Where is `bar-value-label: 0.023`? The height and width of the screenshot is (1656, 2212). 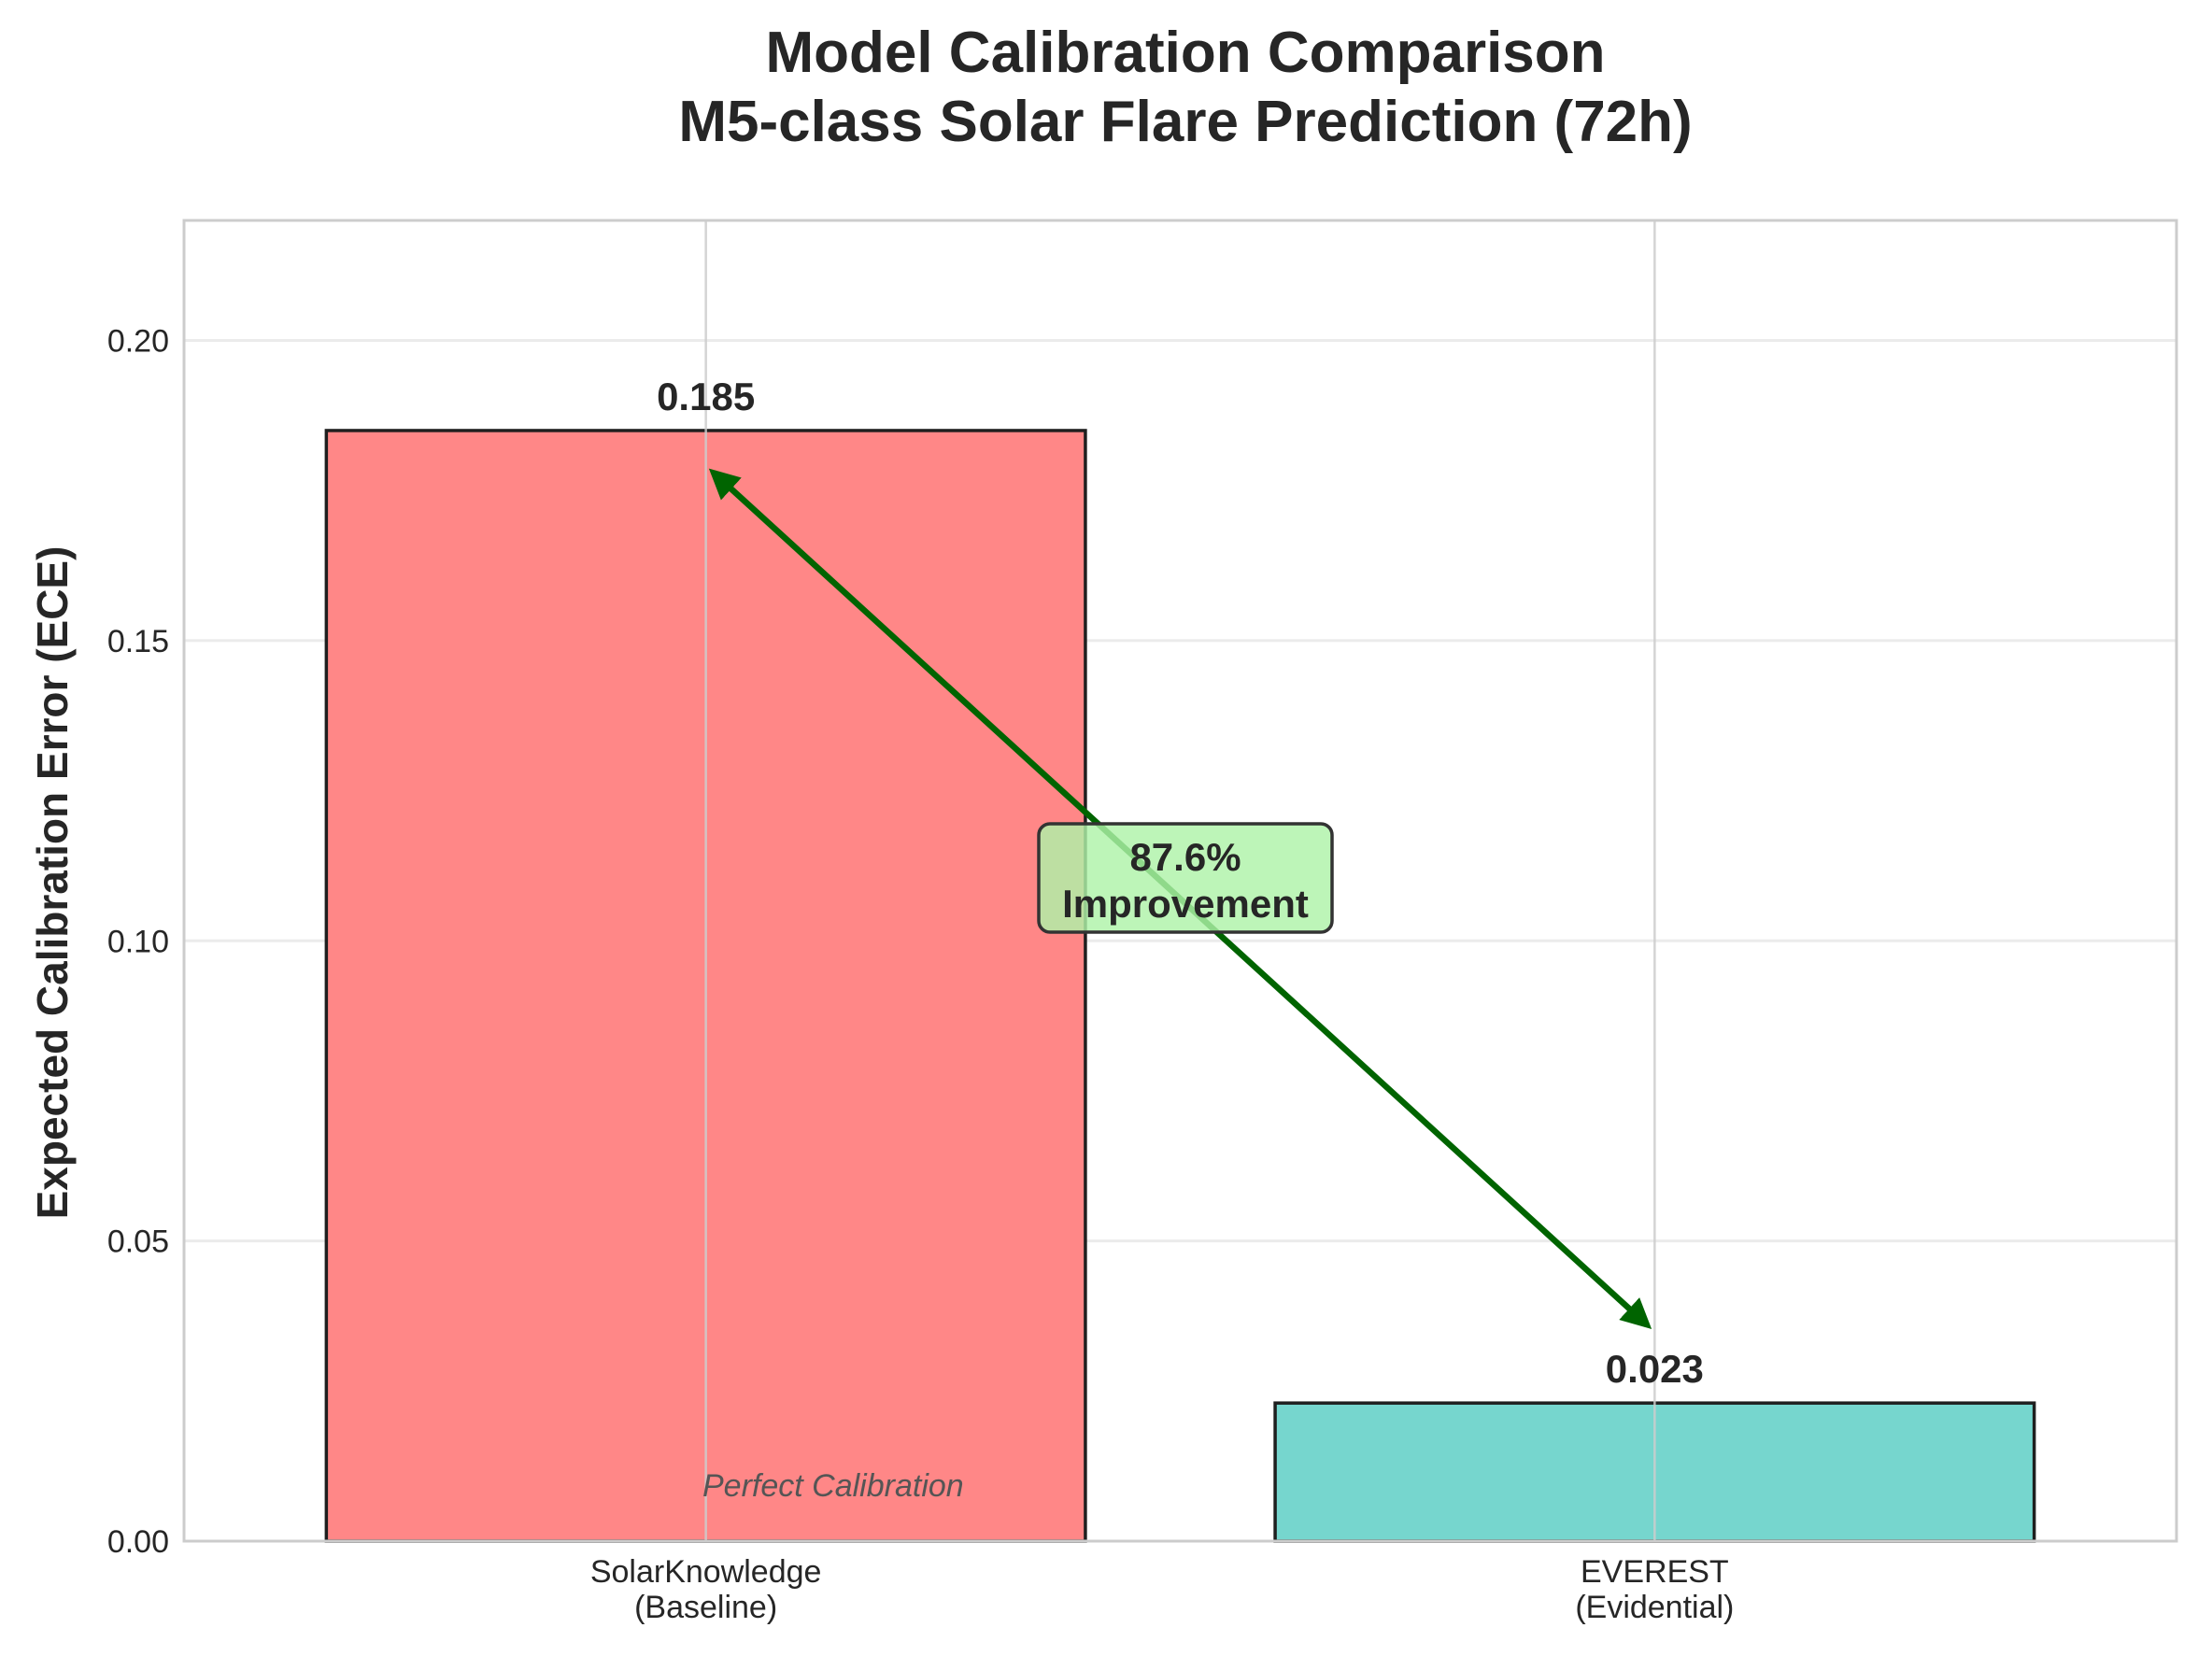
bar-value-label: 0.023 is located at coordinates (1655, 1369).